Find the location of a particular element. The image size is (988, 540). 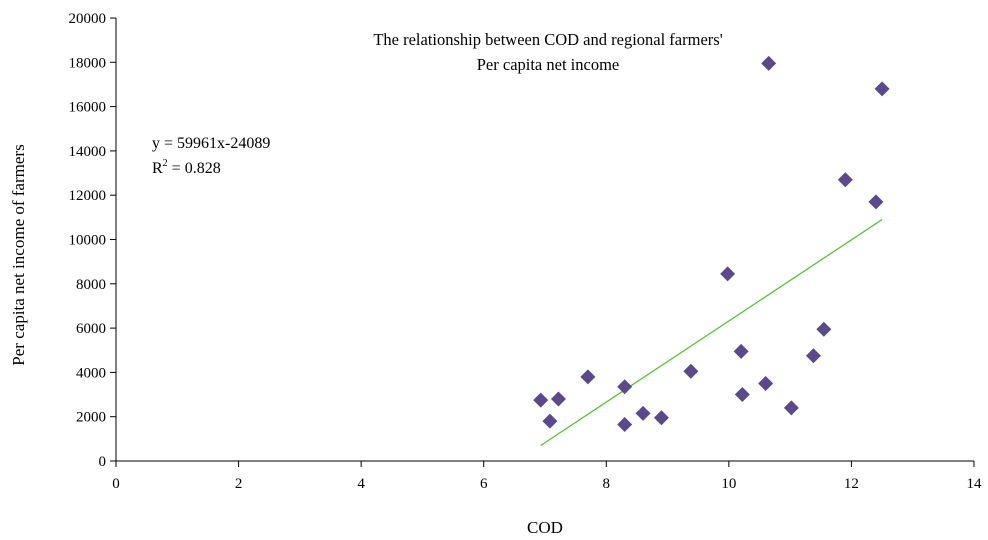

x-tick-label: 10 is located at coordinates (728, 484).